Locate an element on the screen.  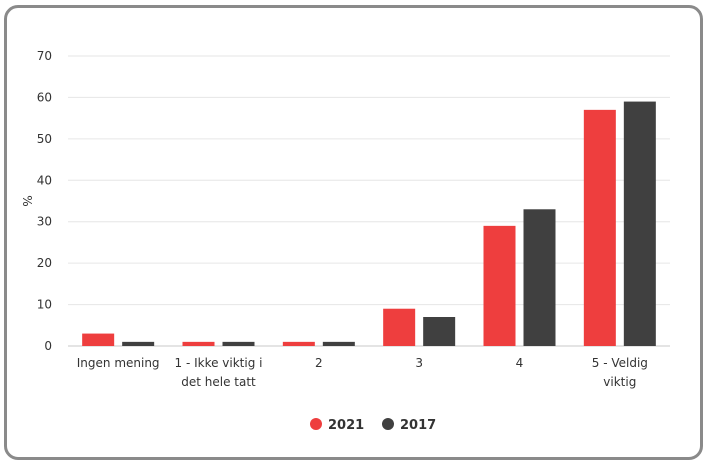
y-tick-label: 70 is located at coordinates (44, 56).